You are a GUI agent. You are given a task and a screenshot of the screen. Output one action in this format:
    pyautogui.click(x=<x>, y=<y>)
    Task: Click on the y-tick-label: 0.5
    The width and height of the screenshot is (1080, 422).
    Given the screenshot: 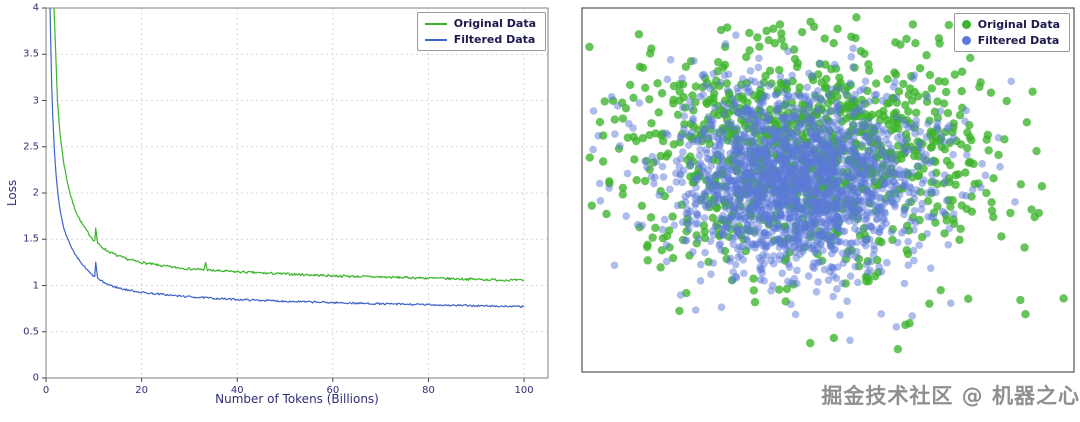 What is the action you would take?
    pyautogui.click(x=31, y=332)
    